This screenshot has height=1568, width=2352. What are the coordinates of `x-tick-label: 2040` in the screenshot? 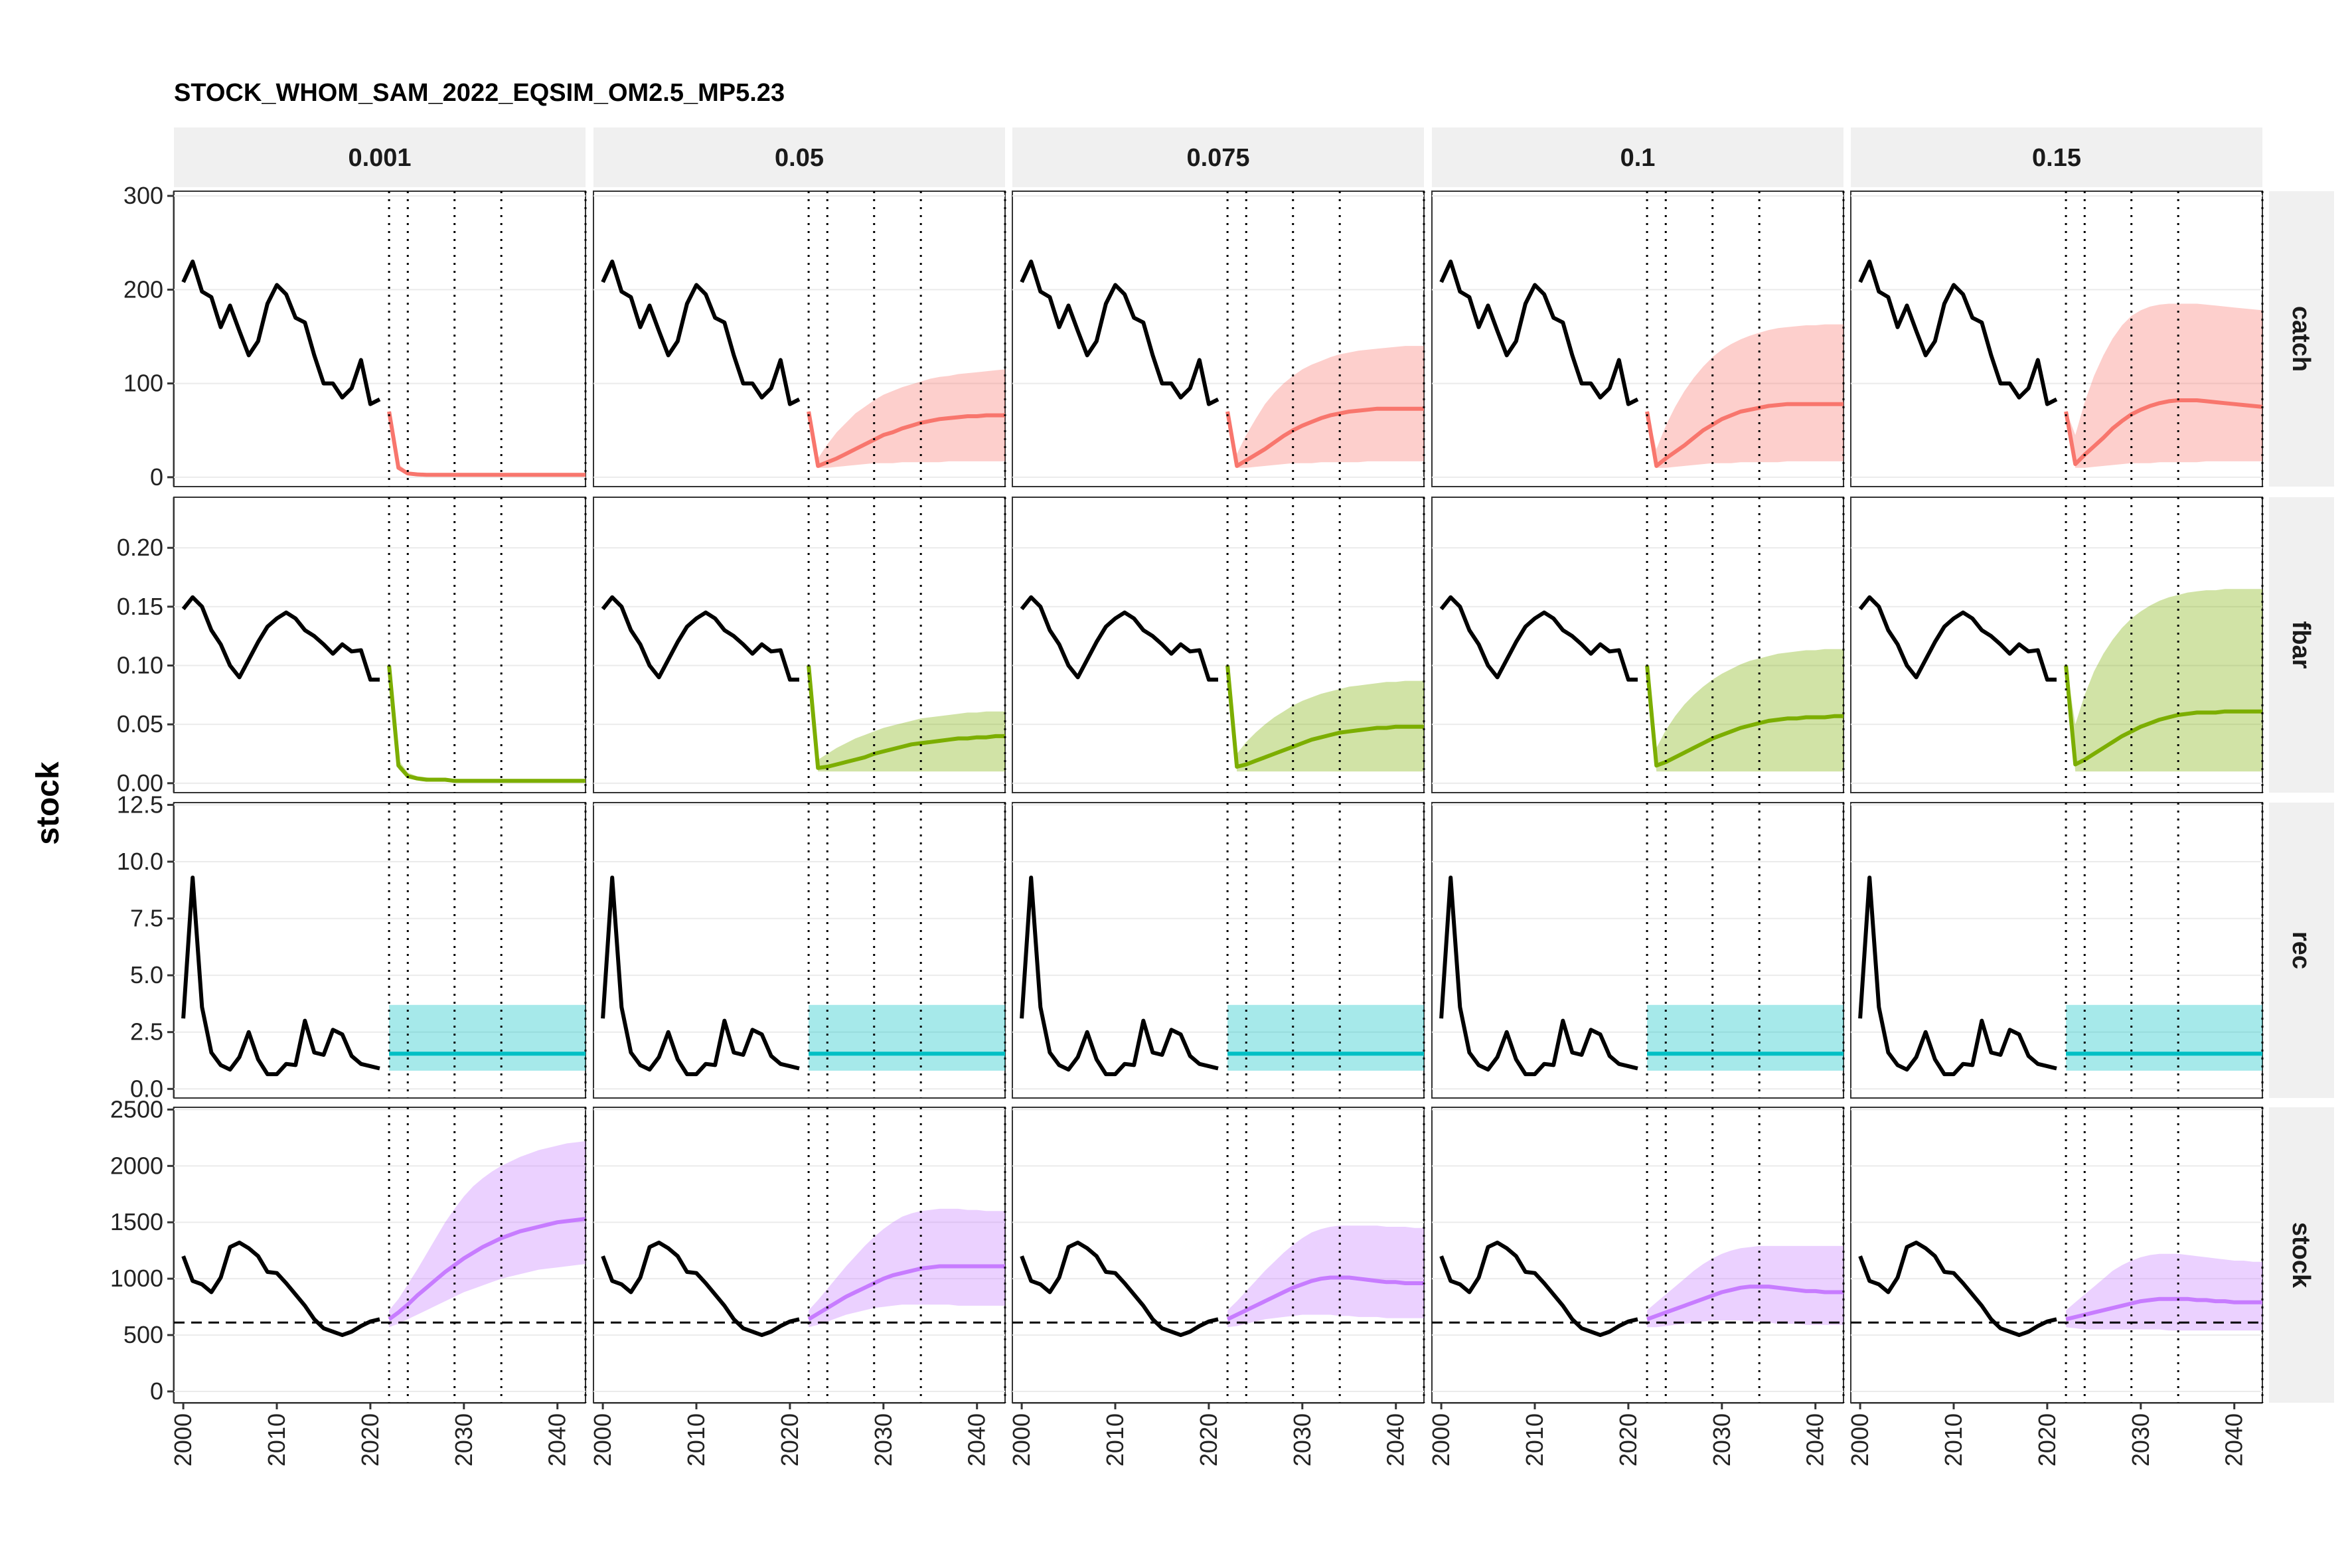 It's located at (1816, 1439).